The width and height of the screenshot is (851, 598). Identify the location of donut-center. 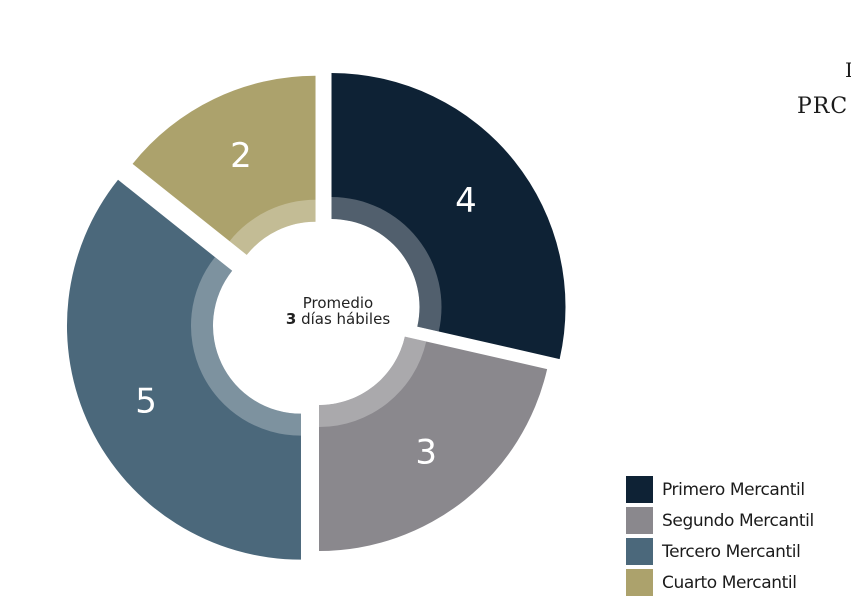
(319, 317).